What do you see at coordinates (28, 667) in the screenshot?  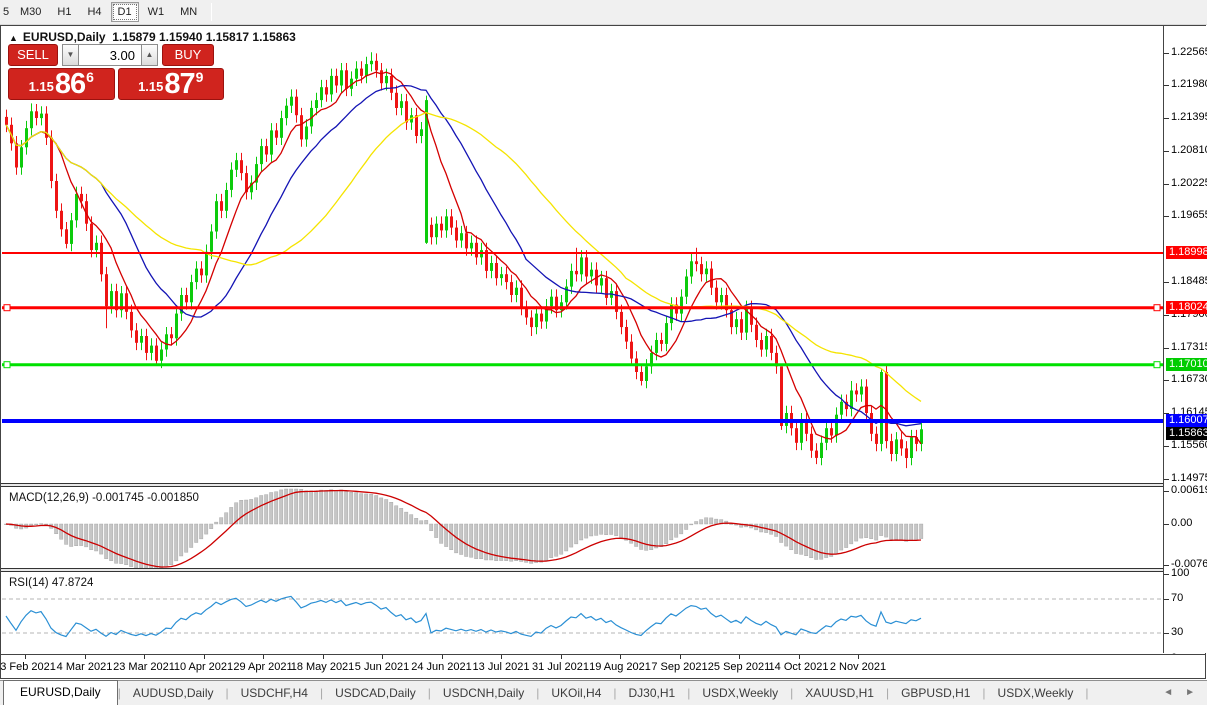 I see `date-tick-label: 13 Feb 2021` at bounding box center [28, 667].